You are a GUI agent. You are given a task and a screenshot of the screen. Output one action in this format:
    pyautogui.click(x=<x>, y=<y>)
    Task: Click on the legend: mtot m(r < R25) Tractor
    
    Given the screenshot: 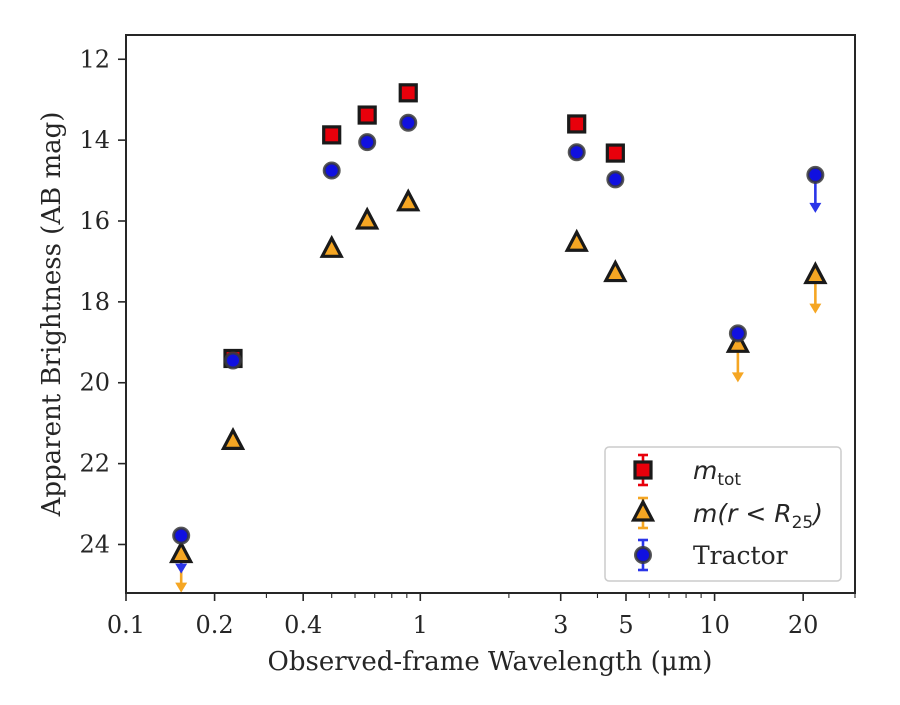 What is the action you would take?
    pyautogui.click(x=723, y=514)
    